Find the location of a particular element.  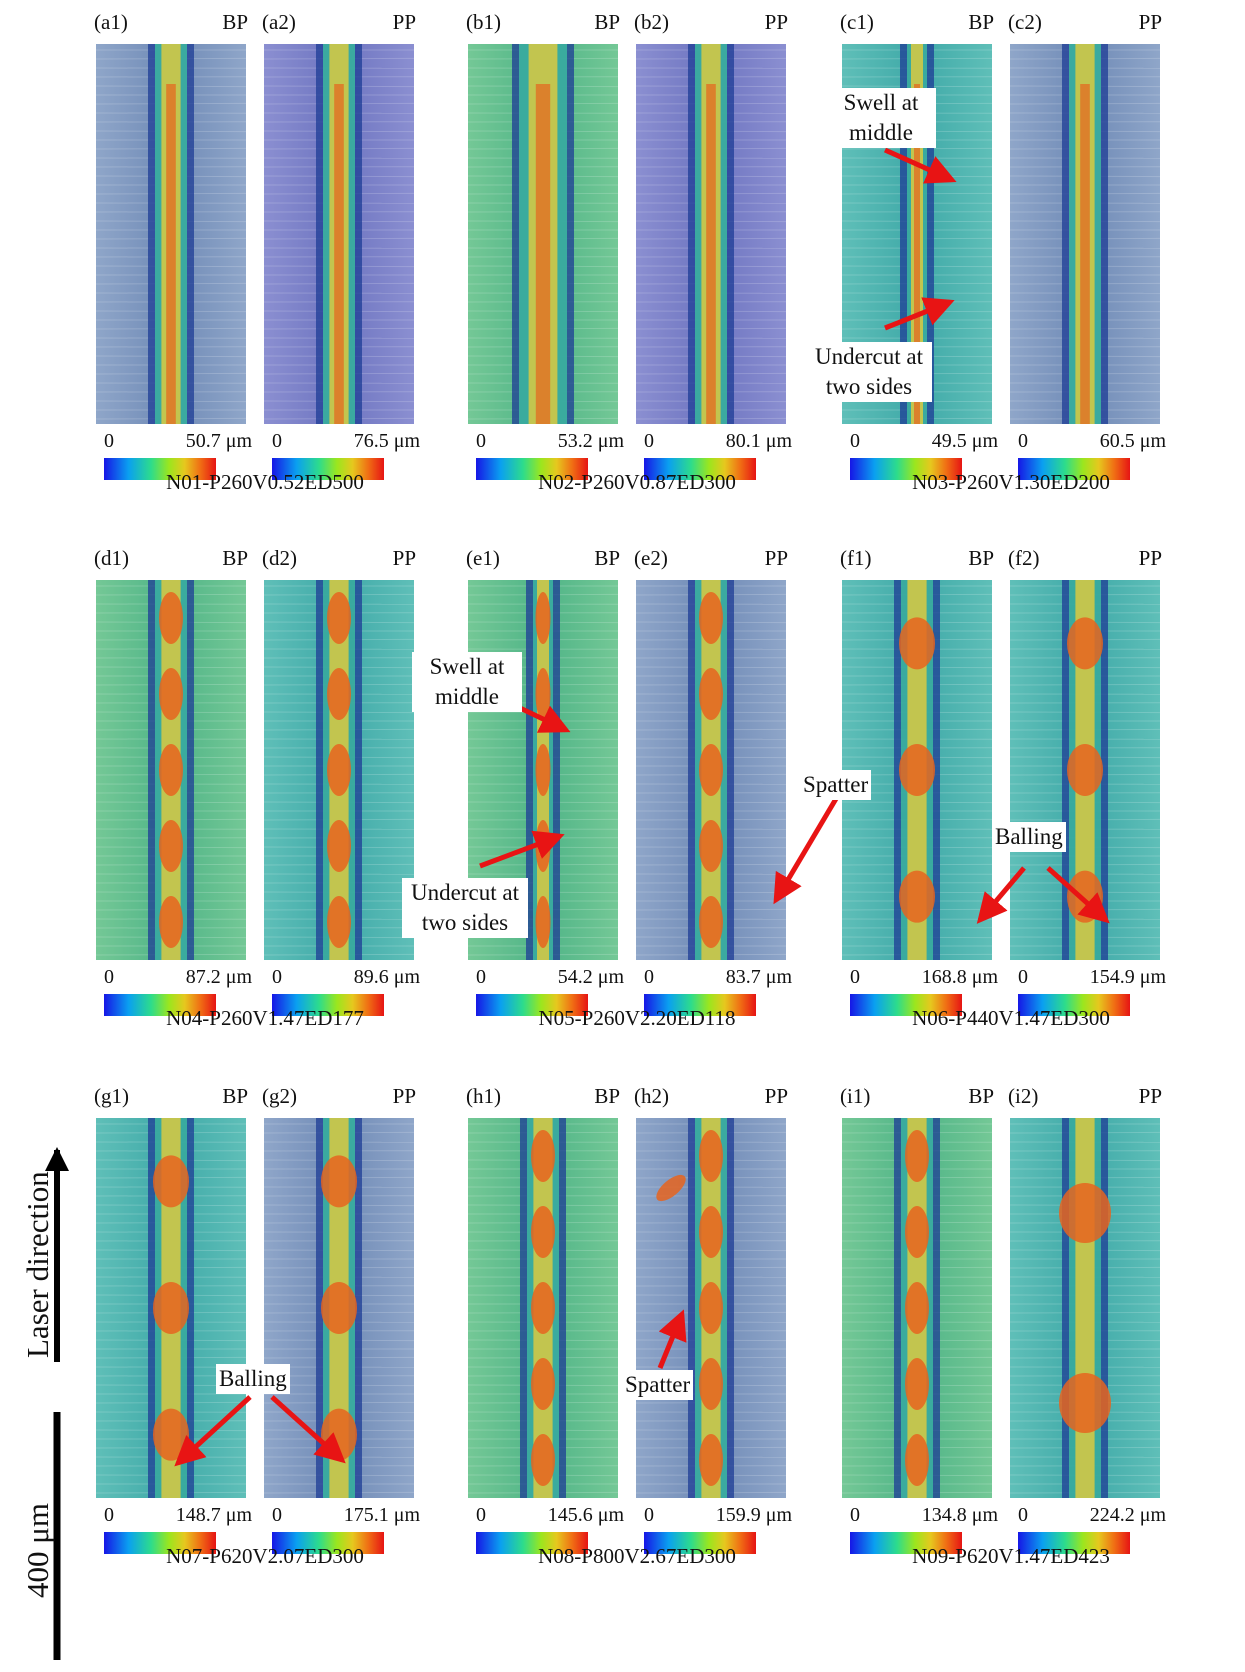

colorbar-max: 80.1 μm is located at coordinates (758, 441).